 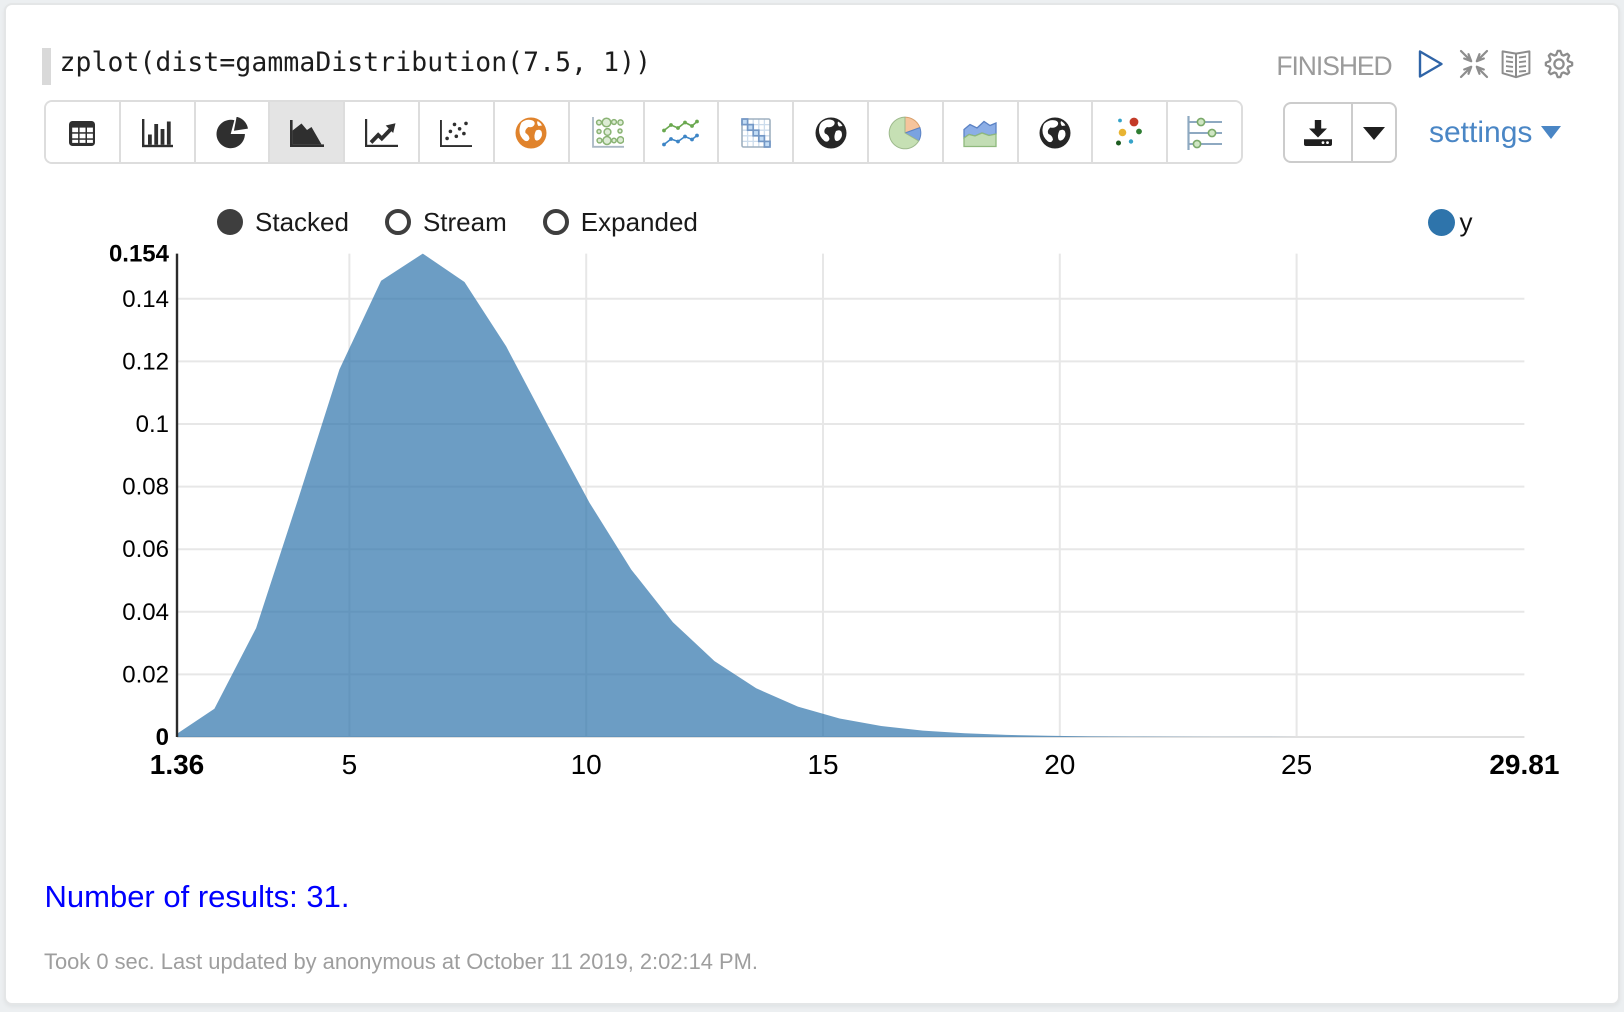 I want to click on x-tick-label: 20, so click(x=1059, y=764).